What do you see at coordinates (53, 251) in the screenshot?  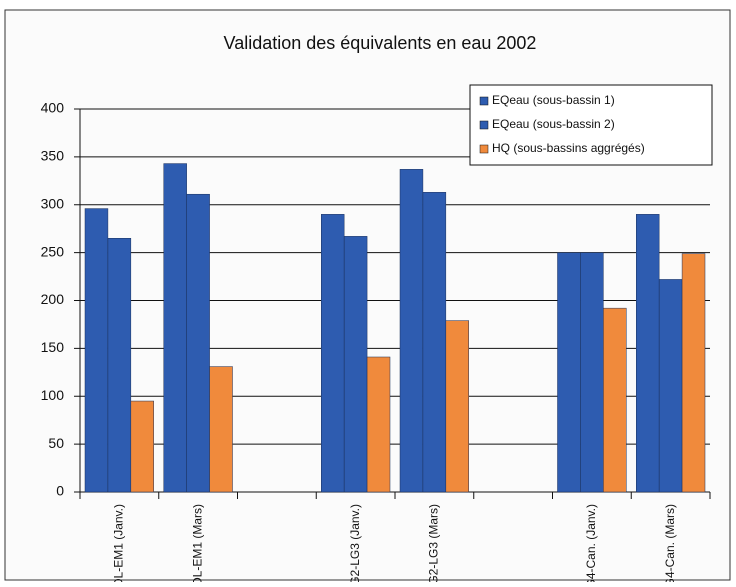 I see `y-tick-label: 250` at bounding box center [53, 251].